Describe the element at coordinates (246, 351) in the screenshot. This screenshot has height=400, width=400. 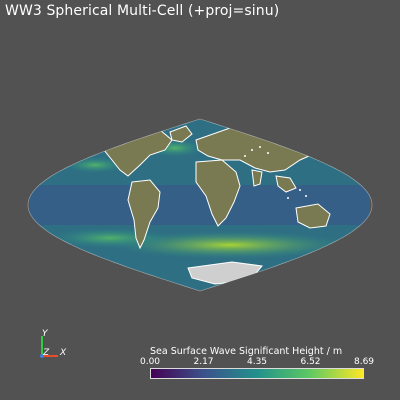
I see `colorbar-title: Sea Surface Wave Significant Height / m` at that location.